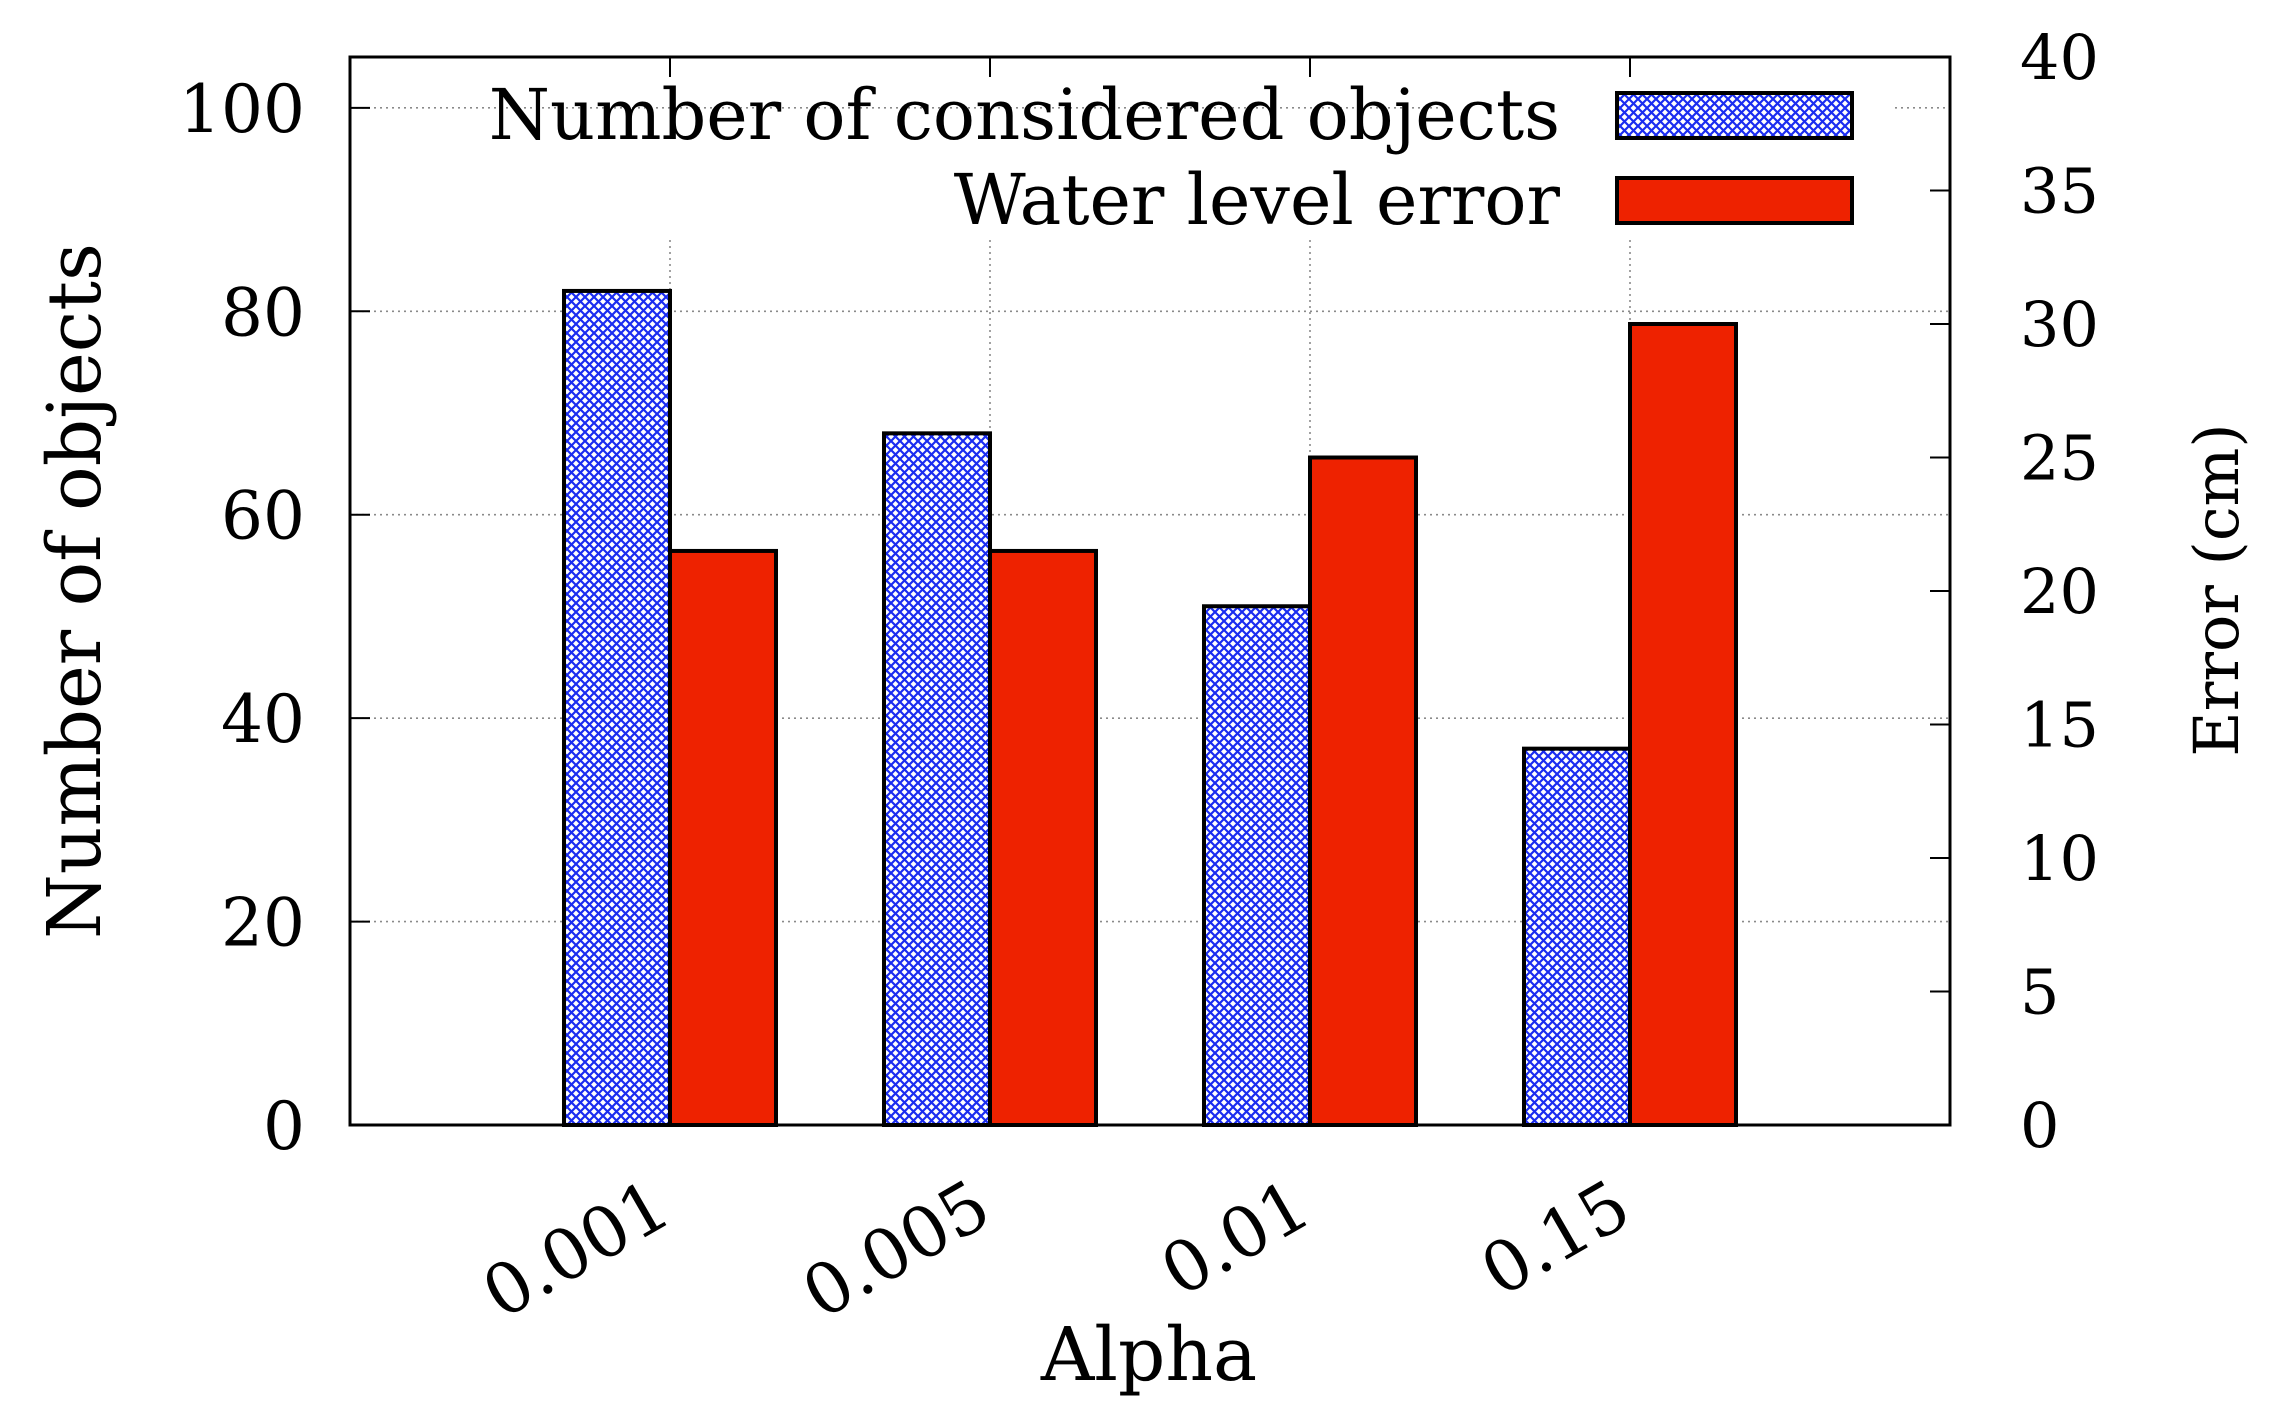  I want to click on y2-tick-label-3: 15, so click(2059, 725).